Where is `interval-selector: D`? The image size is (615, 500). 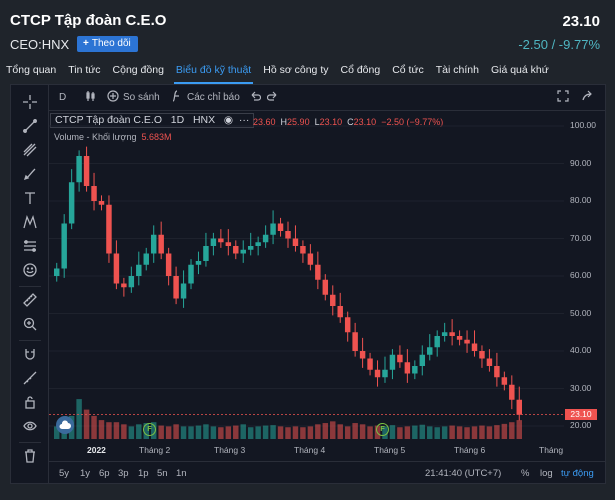 interval-selector: D is located at coordinates (63, 97).